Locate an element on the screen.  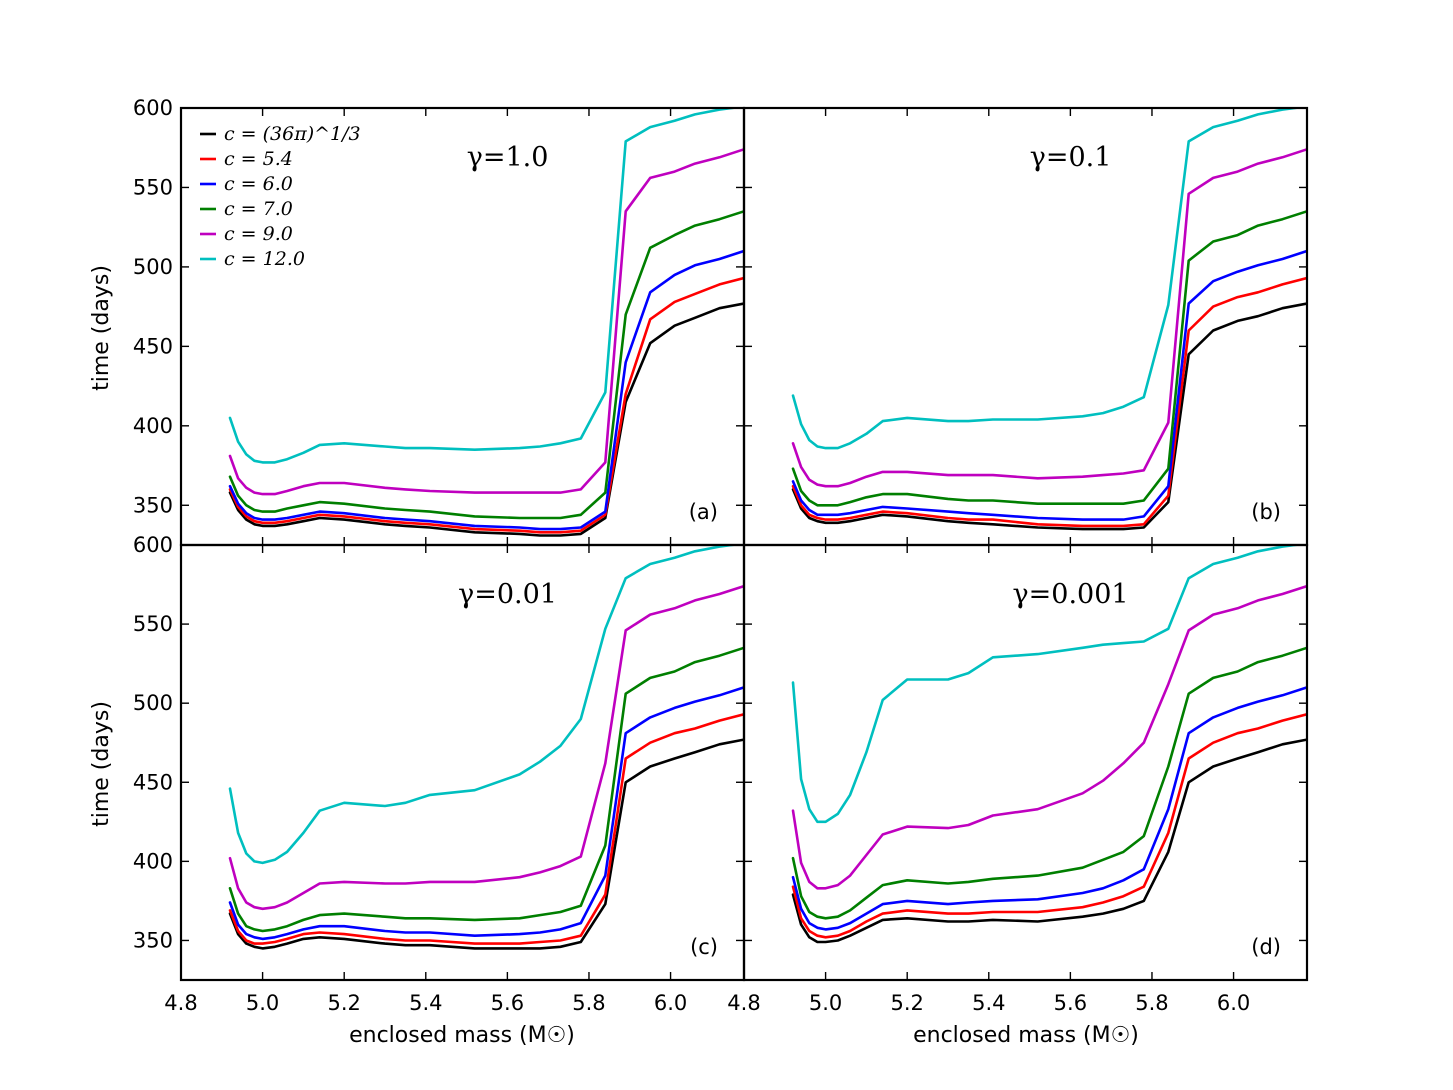
legend-item: c = 12.0 is located at coordinates (252, 259).